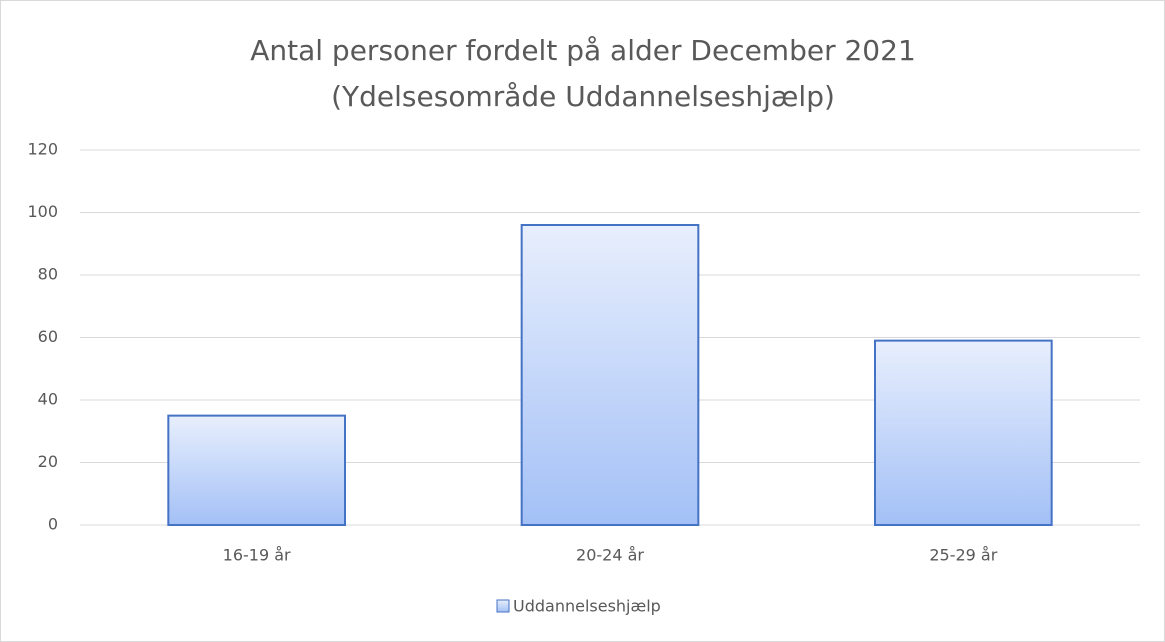 The width and height of the screenshot is (1165, 642). What do you see at coordinates (610, 555) in the screenshot?
I see `x-tick-label: 20-24 år` at bounding box center [610, 555].